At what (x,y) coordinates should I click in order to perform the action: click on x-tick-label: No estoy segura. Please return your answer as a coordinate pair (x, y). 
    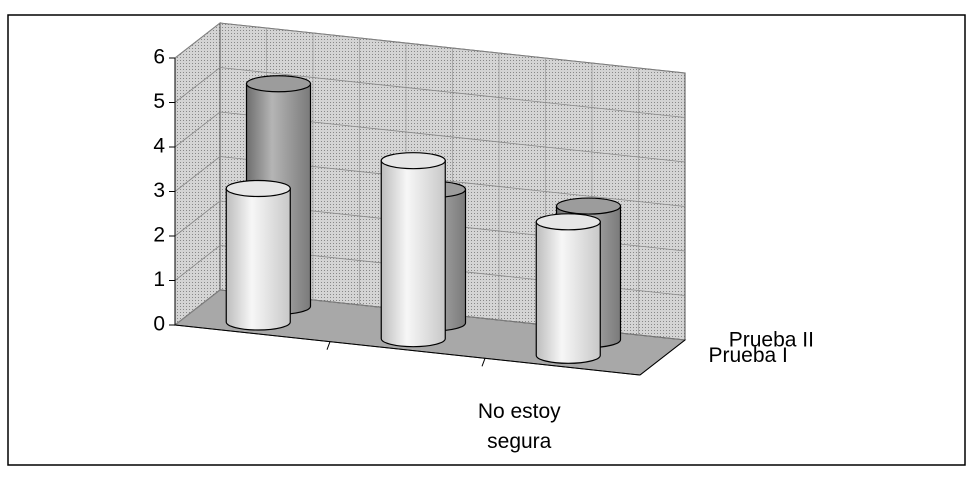
    Looking at the image, I should click on (519, 426).